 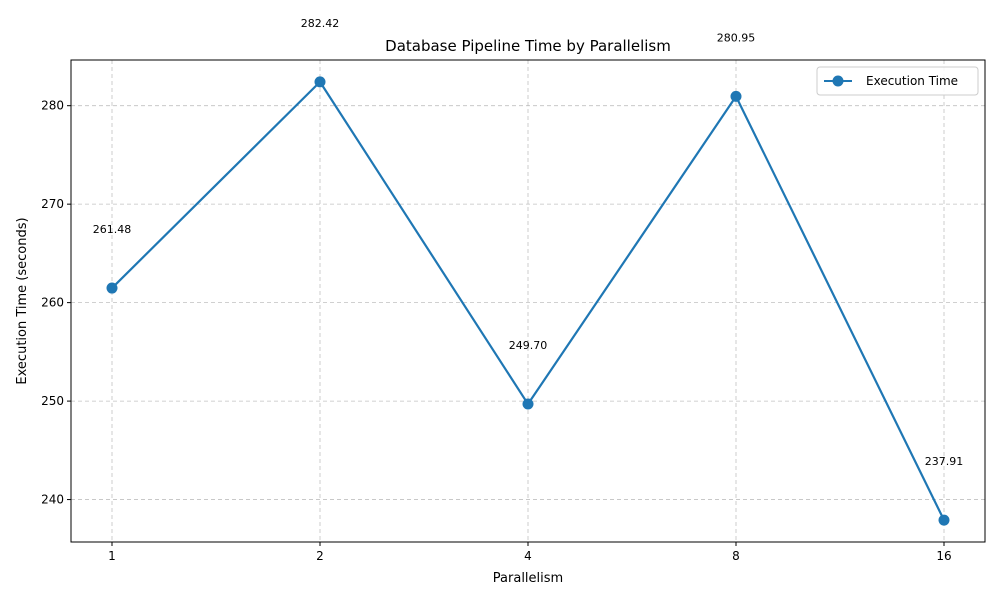 I want to click on legend-label: Execution Time, so click(x=912, y=81).